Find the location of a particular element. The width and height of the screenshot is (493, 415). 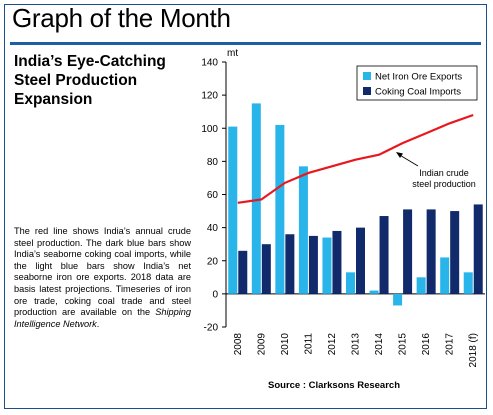

annotation-arrow-head is located at coordinates (399, 155).